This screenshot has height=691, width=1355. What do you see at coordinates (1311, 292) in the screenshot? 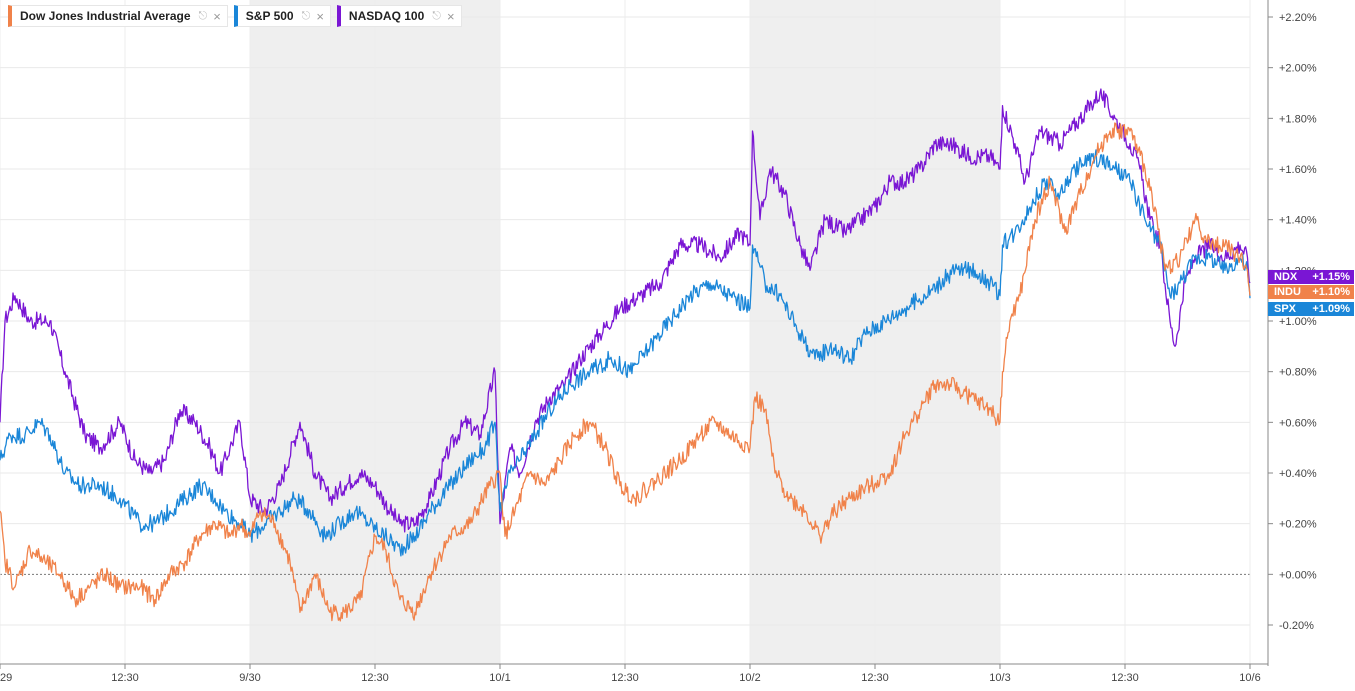
I see `last-value-badge-indu: INDU +1.10%` at bounding box center [1311, 292].